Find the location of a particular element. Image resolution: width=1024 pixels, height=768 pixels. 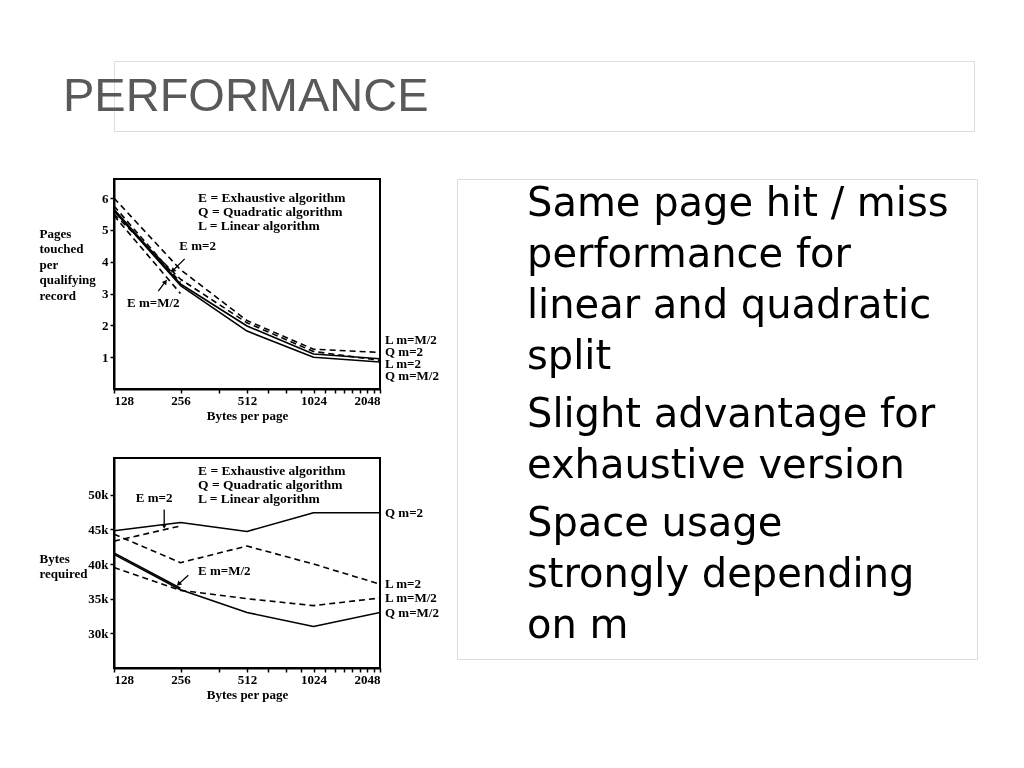

y-tick-label: 40k is located at coordinates (99, 564).